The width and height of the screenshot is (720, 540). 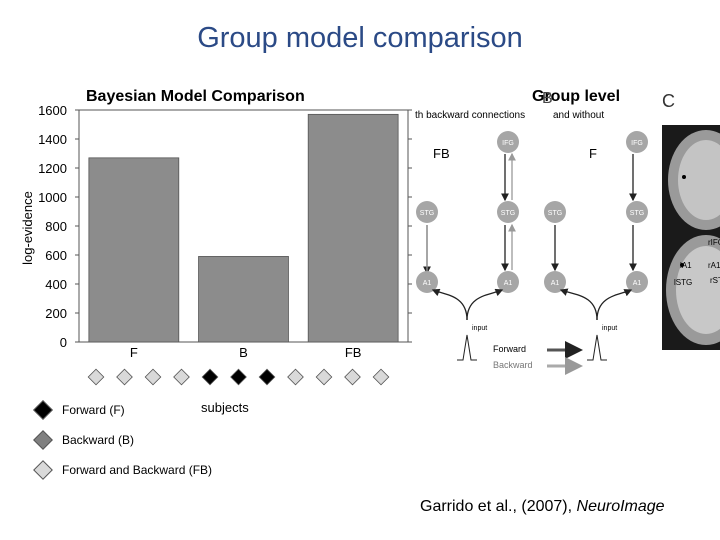 I want to click on panel-c-letter: C, so click(x=668, y=101).